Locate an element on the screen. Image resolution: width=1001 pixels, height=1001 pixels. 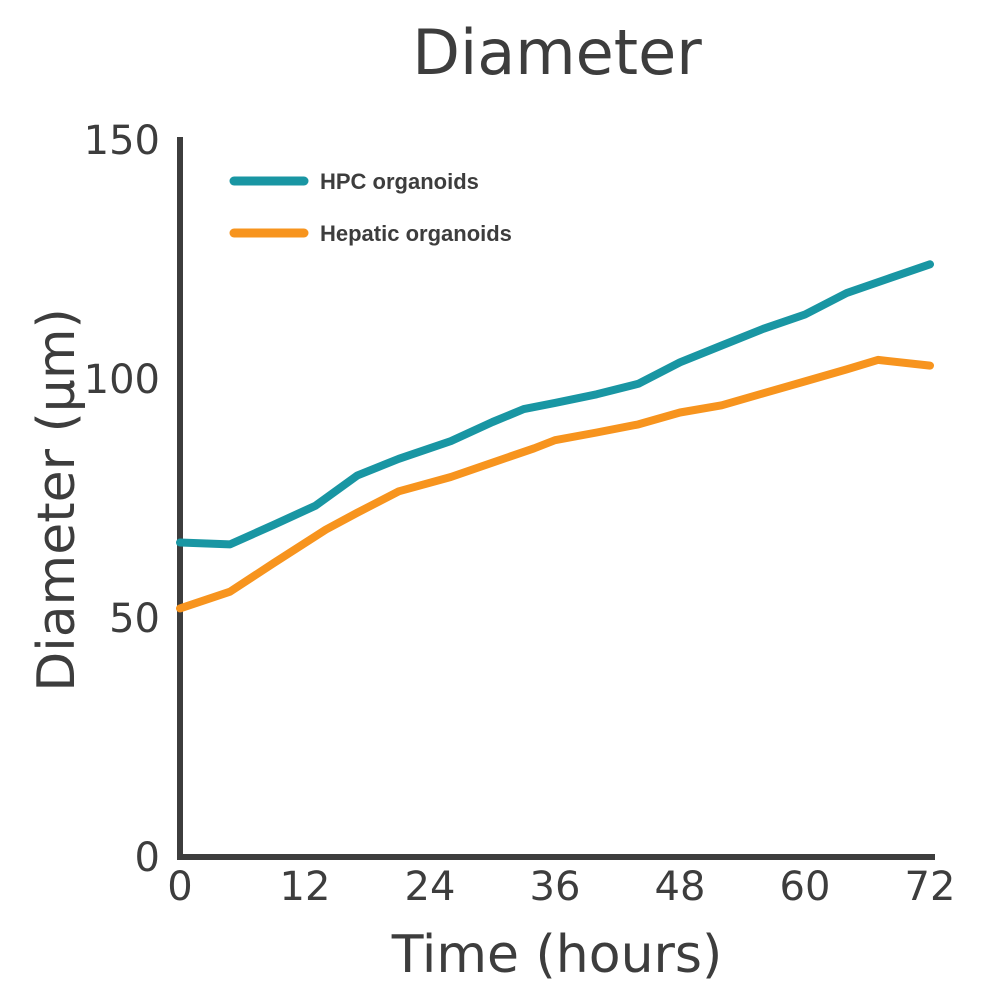
y-axis-title: Diameter (μm) is located at coordinates (57, 500).